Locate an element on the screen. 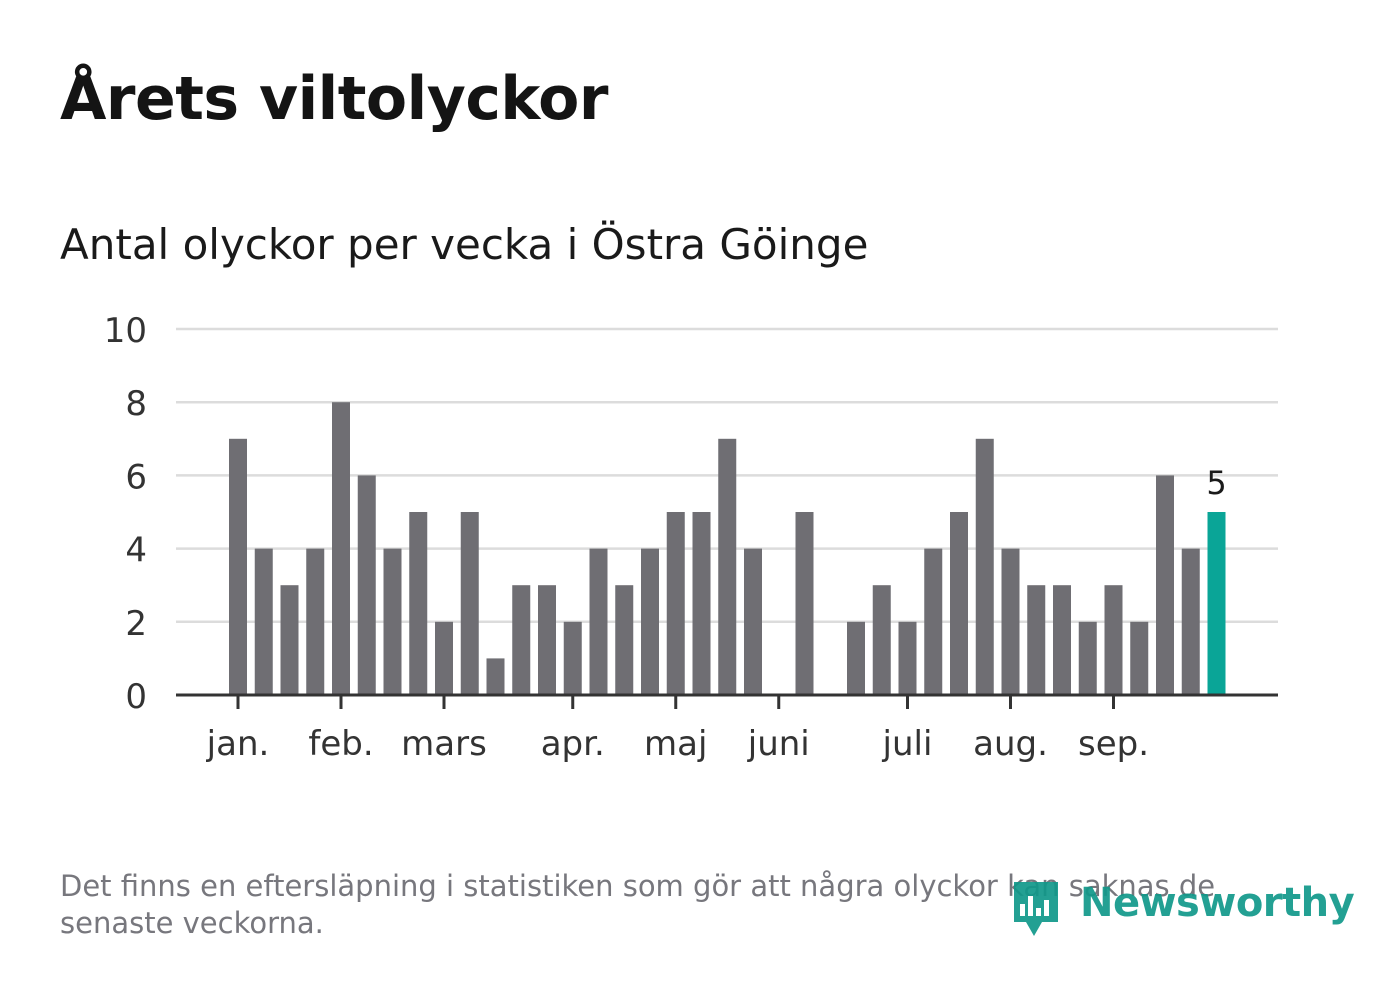 Image resolution: width=1382 pixels, height=999 pixels. bar-latest-week is located at coordinates (1216, 603).